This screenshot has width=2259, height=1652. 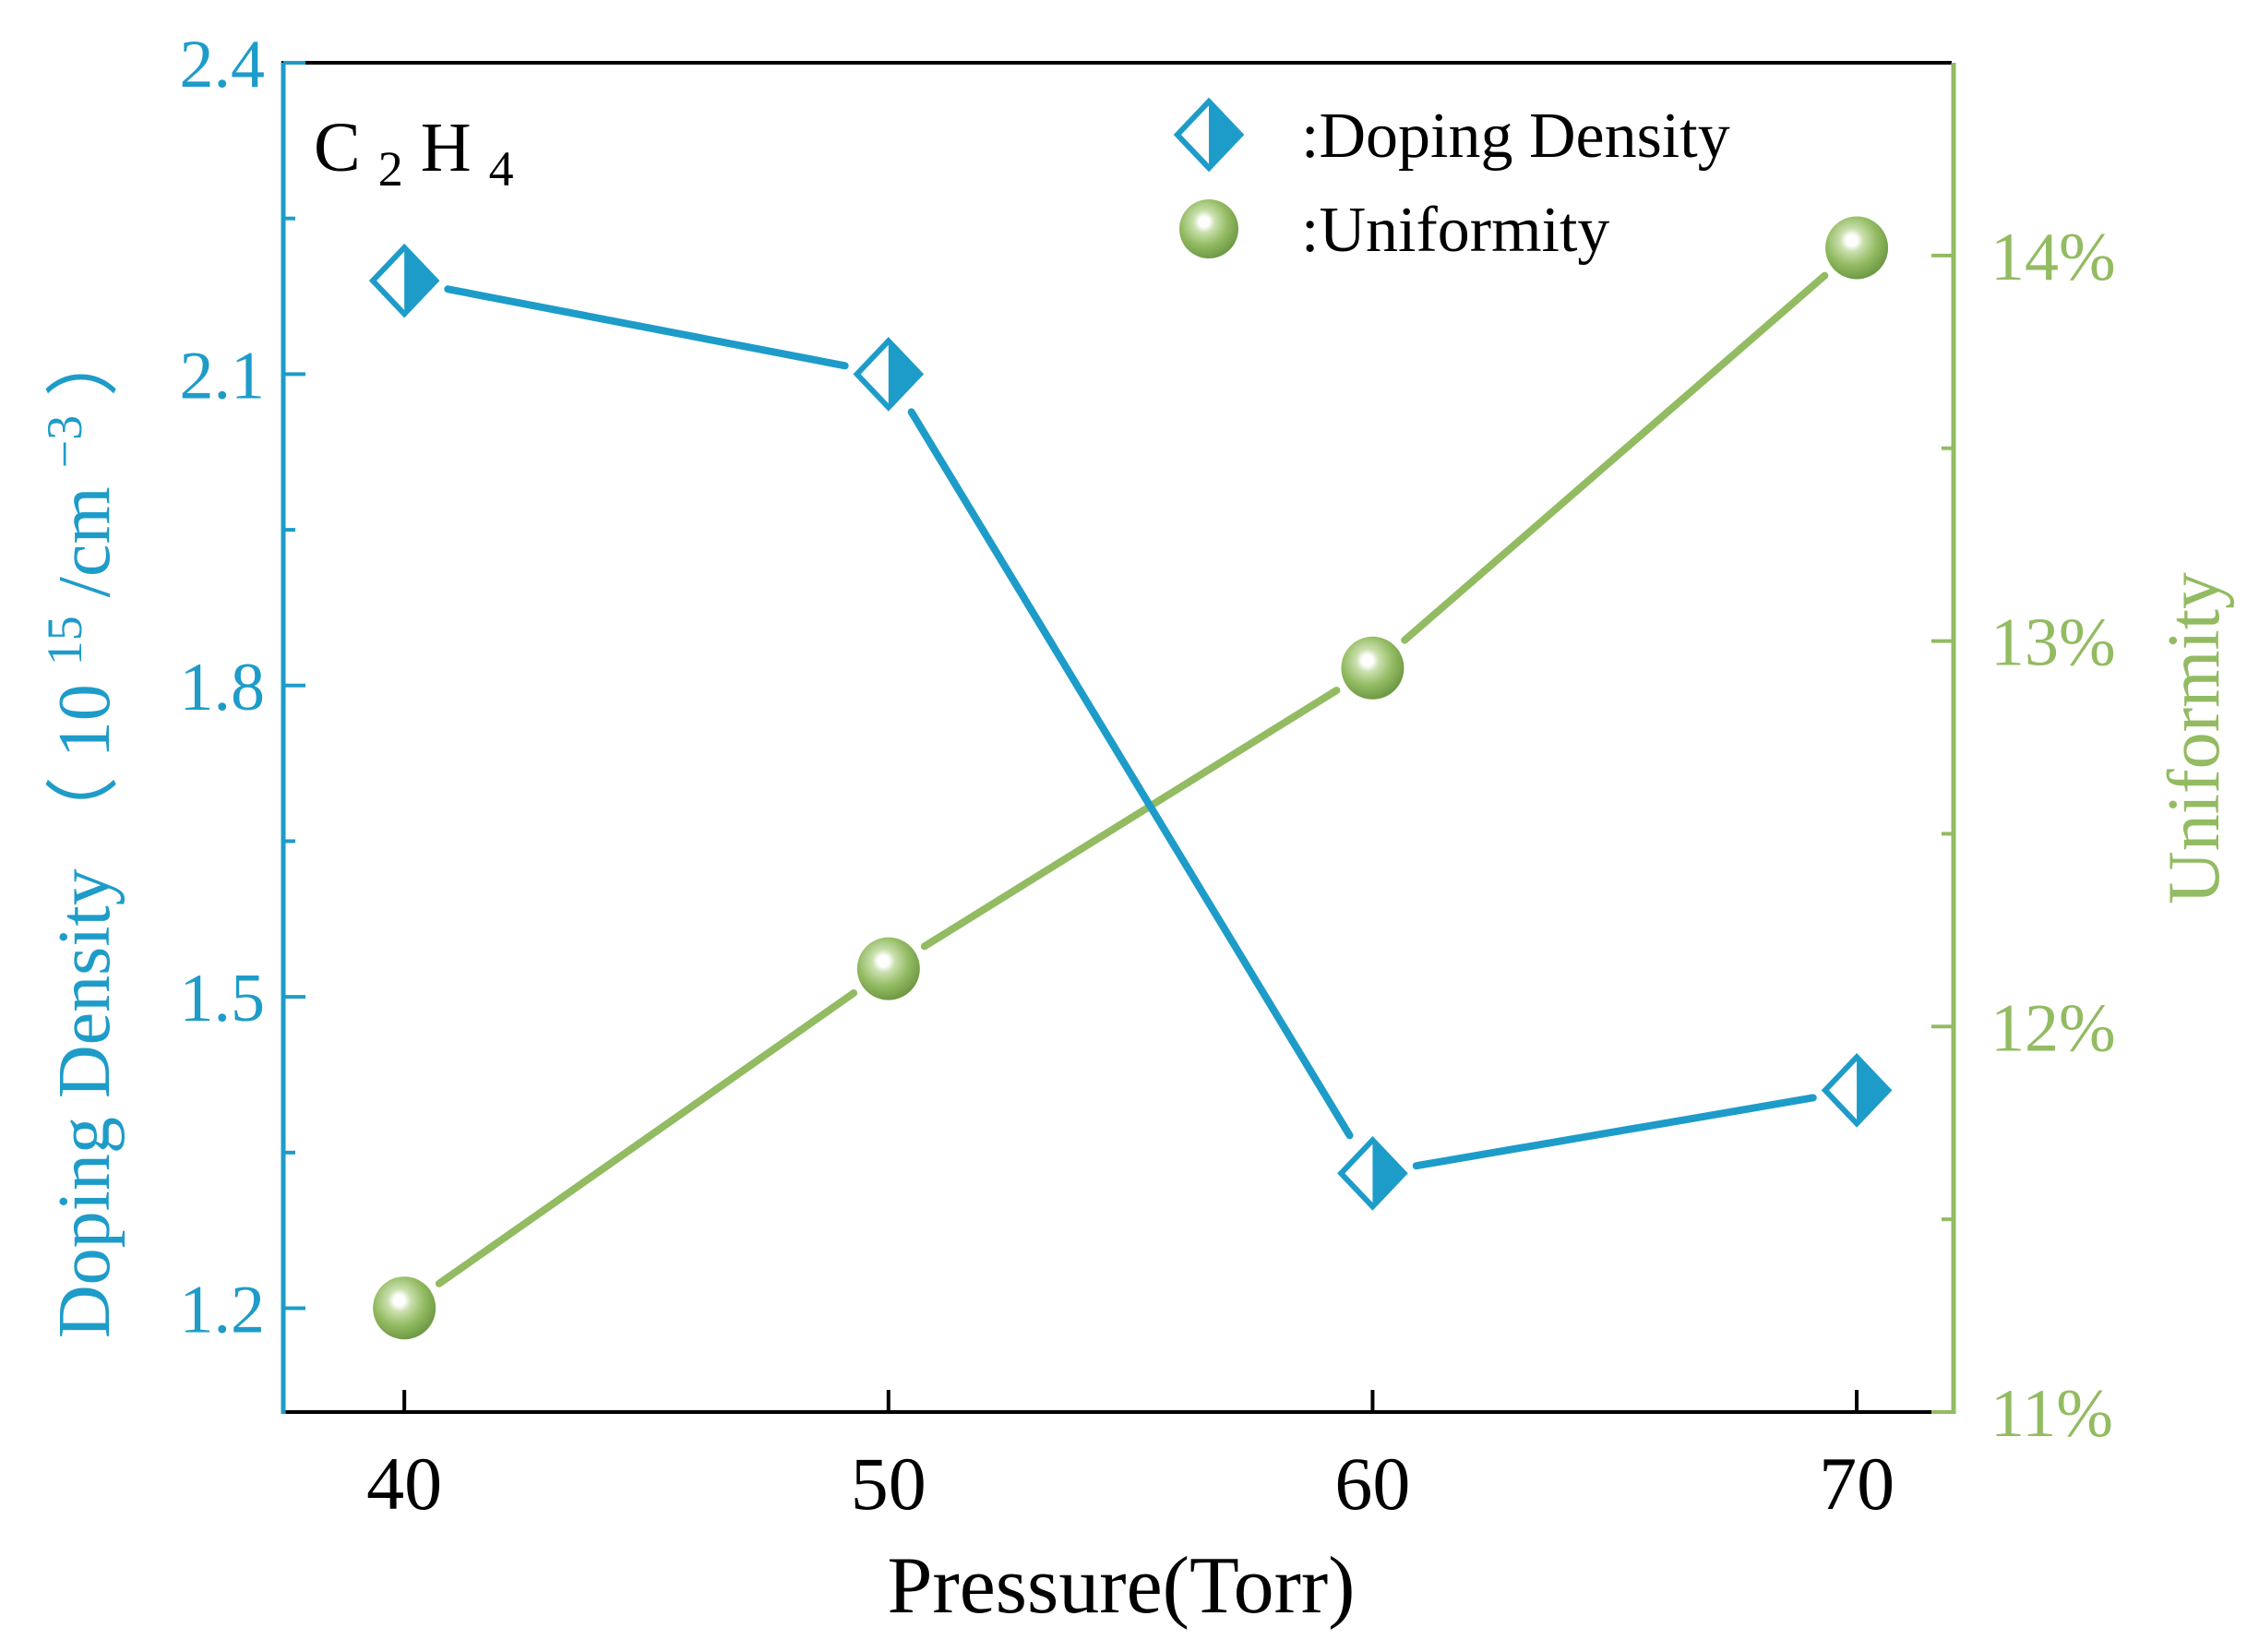 What do you see at coordinates (1372, 1484) in the screenshot?
I see `x-tick-label: 60` at bounding box center [1372, 1484].